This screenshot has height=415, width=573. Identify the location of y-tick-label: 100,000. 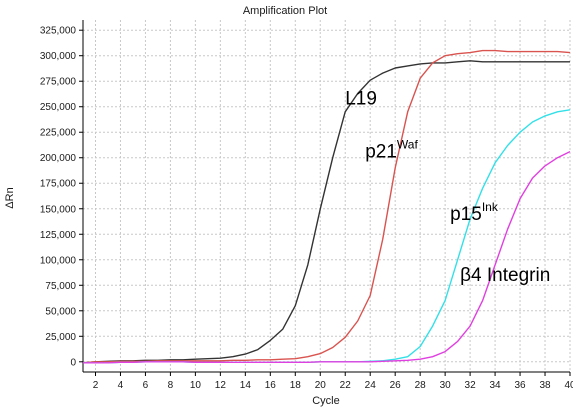
(58, 260).